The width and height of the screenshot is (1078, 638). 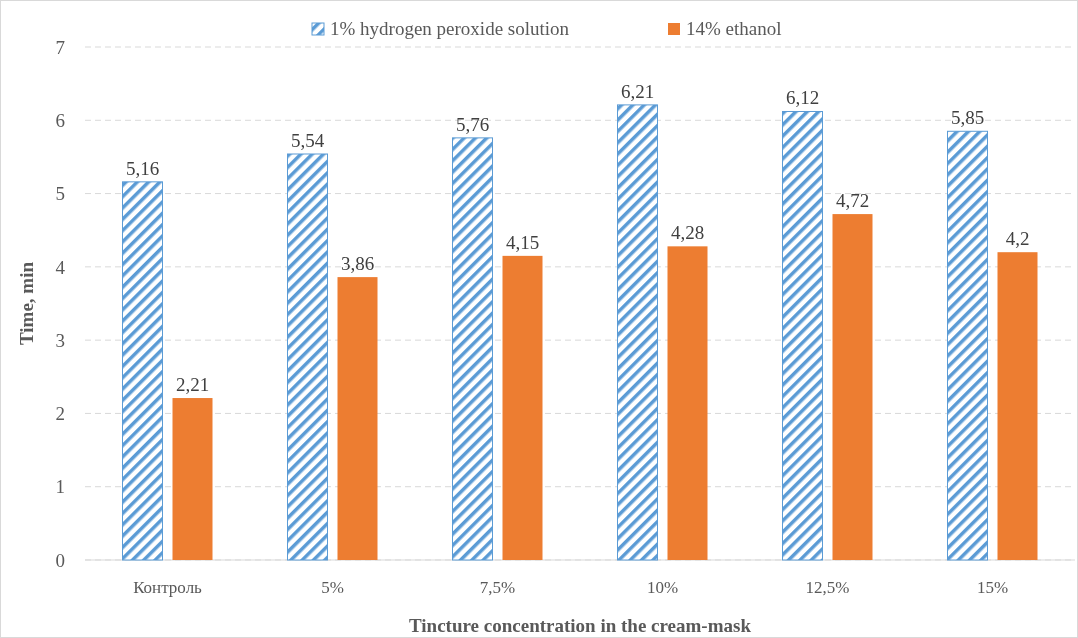 I want to click on data-label: 4,72, so click(x=852, y=201).